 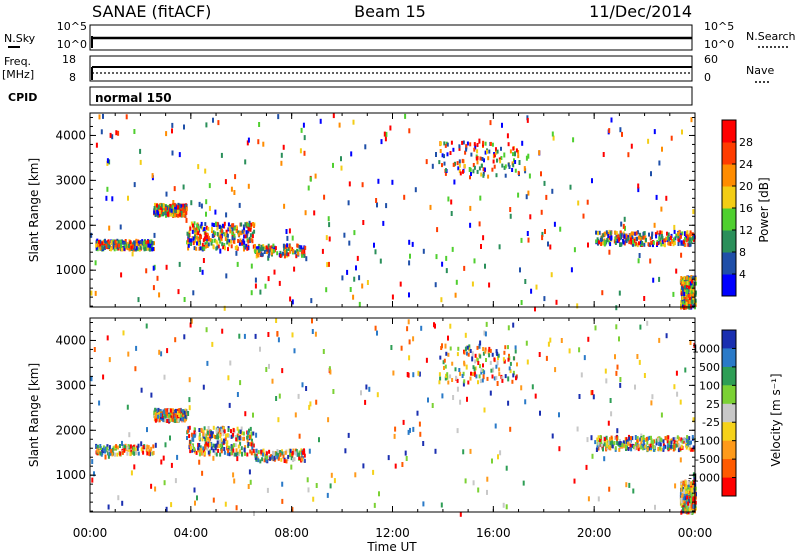 What do you see at coordinates (746, 164) in the screenshot?
I see `power-colorbar-tick-label: 24` at bounding box center [746, 164].